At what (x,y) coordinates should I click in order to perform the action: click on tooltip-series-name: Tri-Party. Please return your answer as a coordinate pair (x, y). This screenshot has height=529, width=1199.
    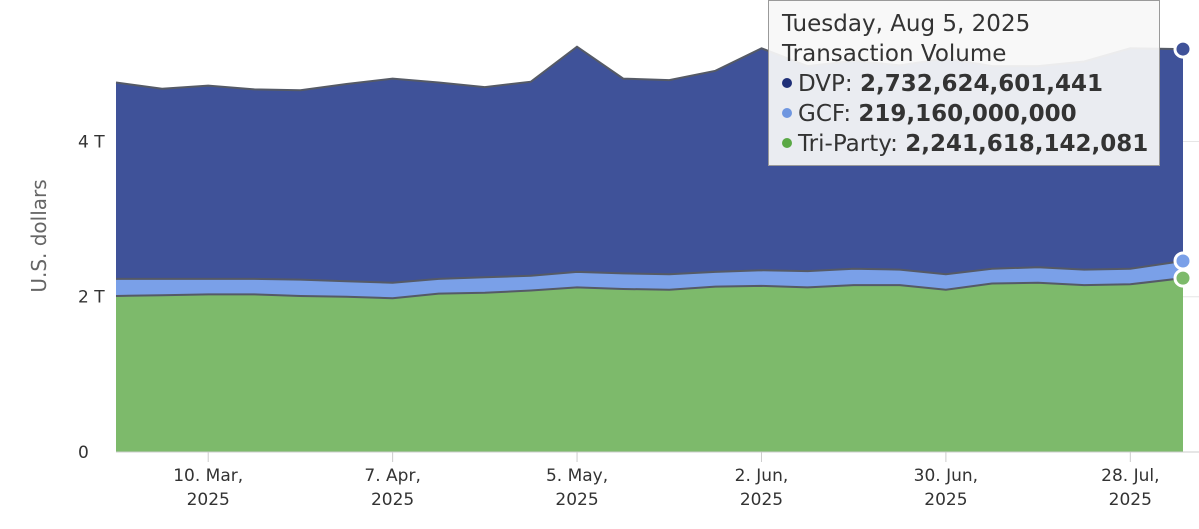
    Looking at the image, I should click on (844, 144).